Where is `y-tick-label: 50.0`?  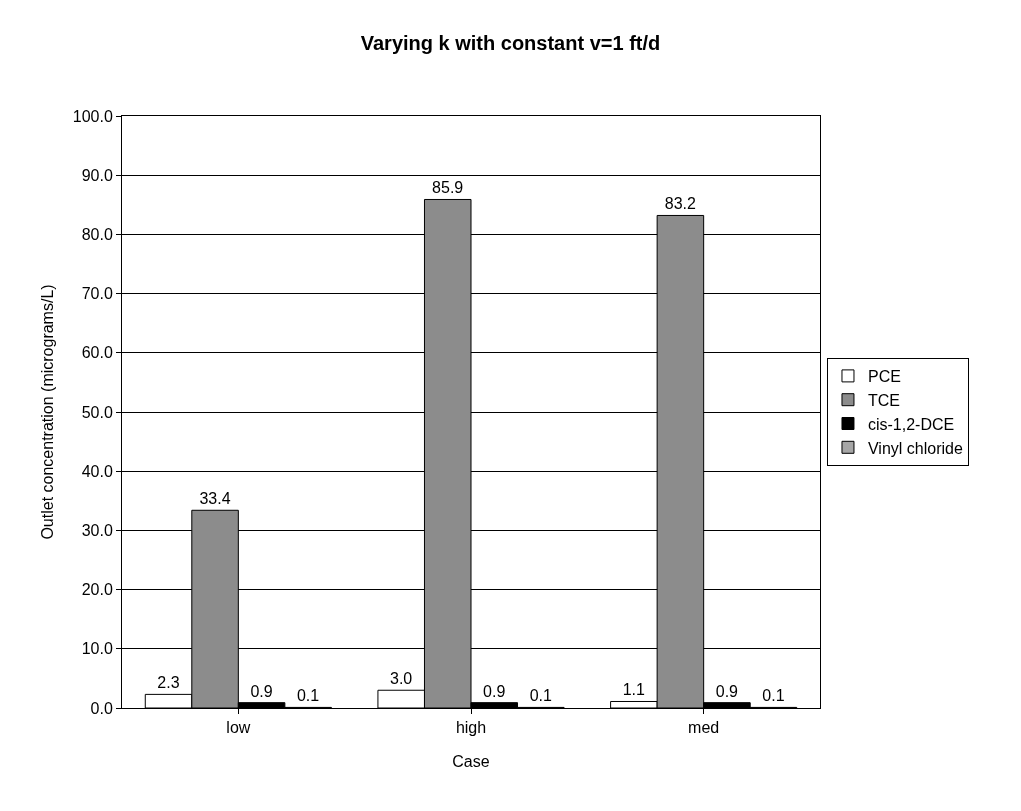 y-tick-label: 50.0 is located at coordinates (97, 412).